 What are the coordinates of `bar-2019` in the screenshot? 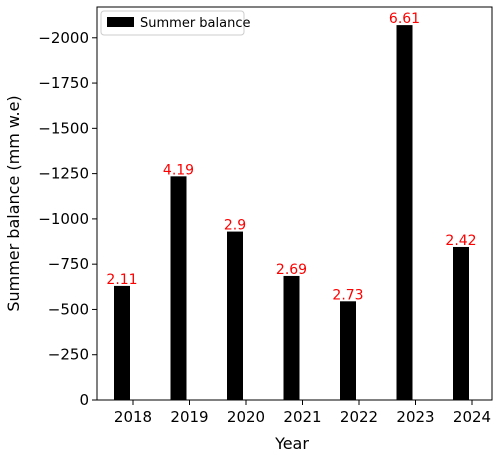 It's located at (178, 288).